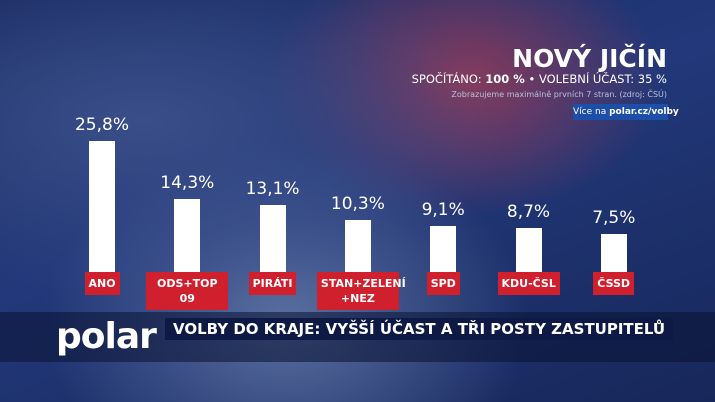  What do you see at coordinates (614, 217) in the screenshot?
I see `value-label: 7,5%` at bounding box center [614, 217].